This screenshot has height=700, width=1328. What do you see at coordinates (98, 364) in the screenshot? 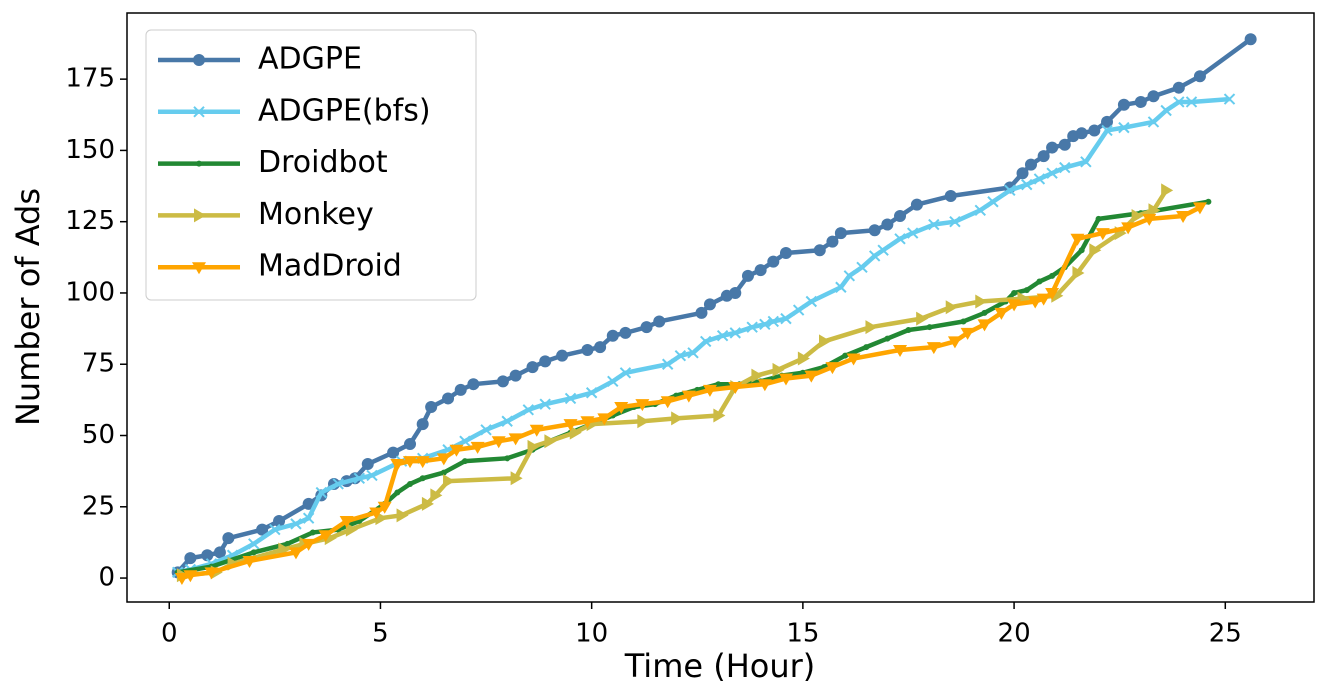
I see `y-tick-label: 75` at bounding box center [98, 364].